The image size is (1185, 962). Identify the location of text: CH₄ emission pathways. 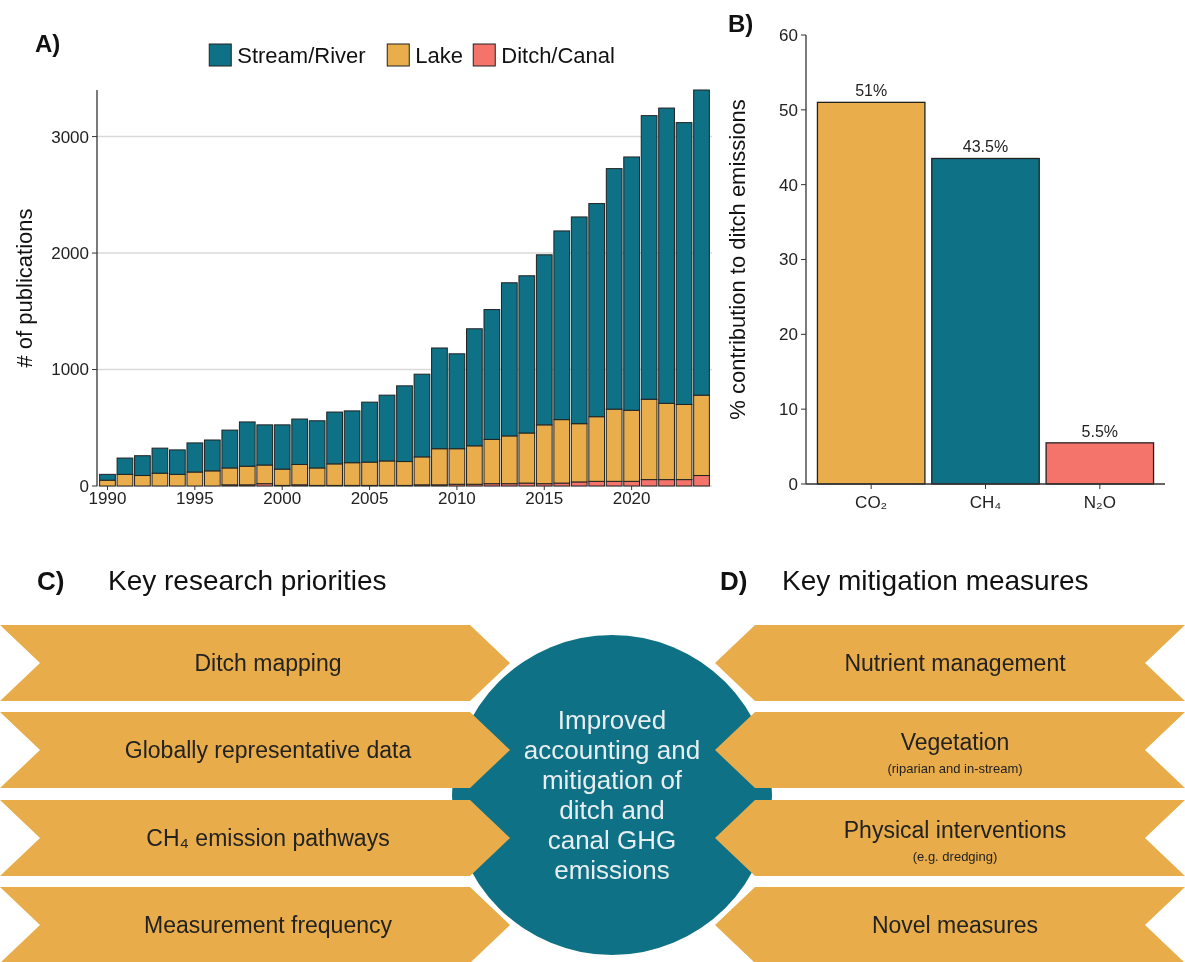
(268, 838).